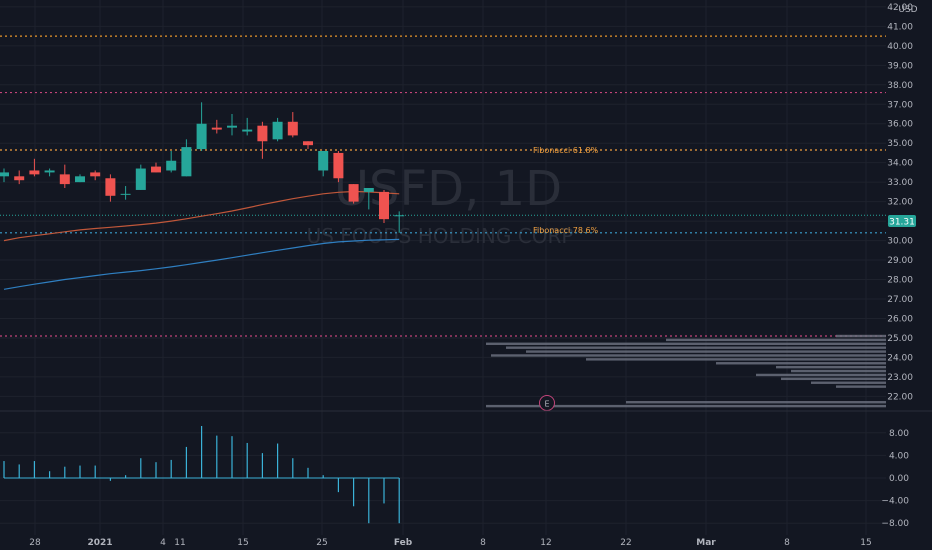  Describe the element at coordinates (99, 543) in the screenshot. I see `time-tick-label: 2021` at that location.